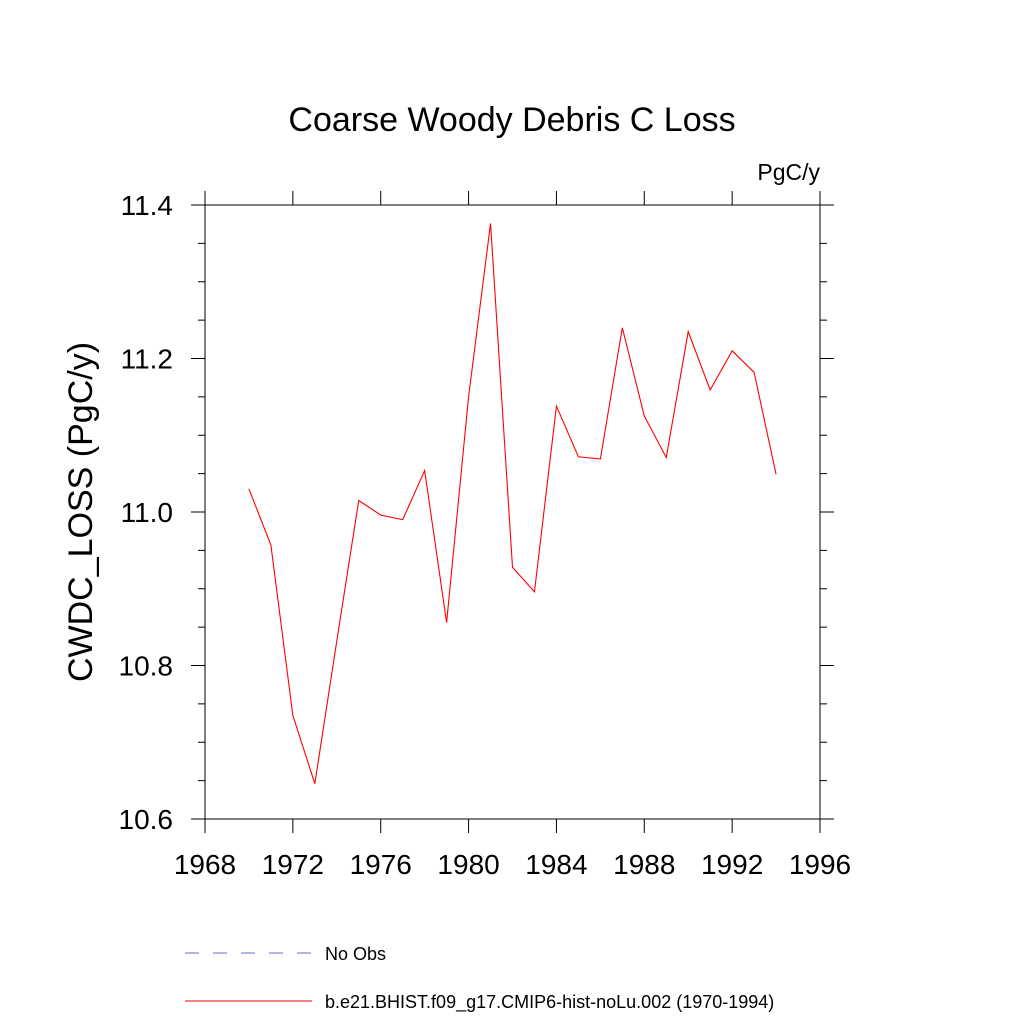  What do you see at coordinates (147, 359) in the screenshot?
I see `y-tick-label: 11.2` at bounding box center [147, 359].